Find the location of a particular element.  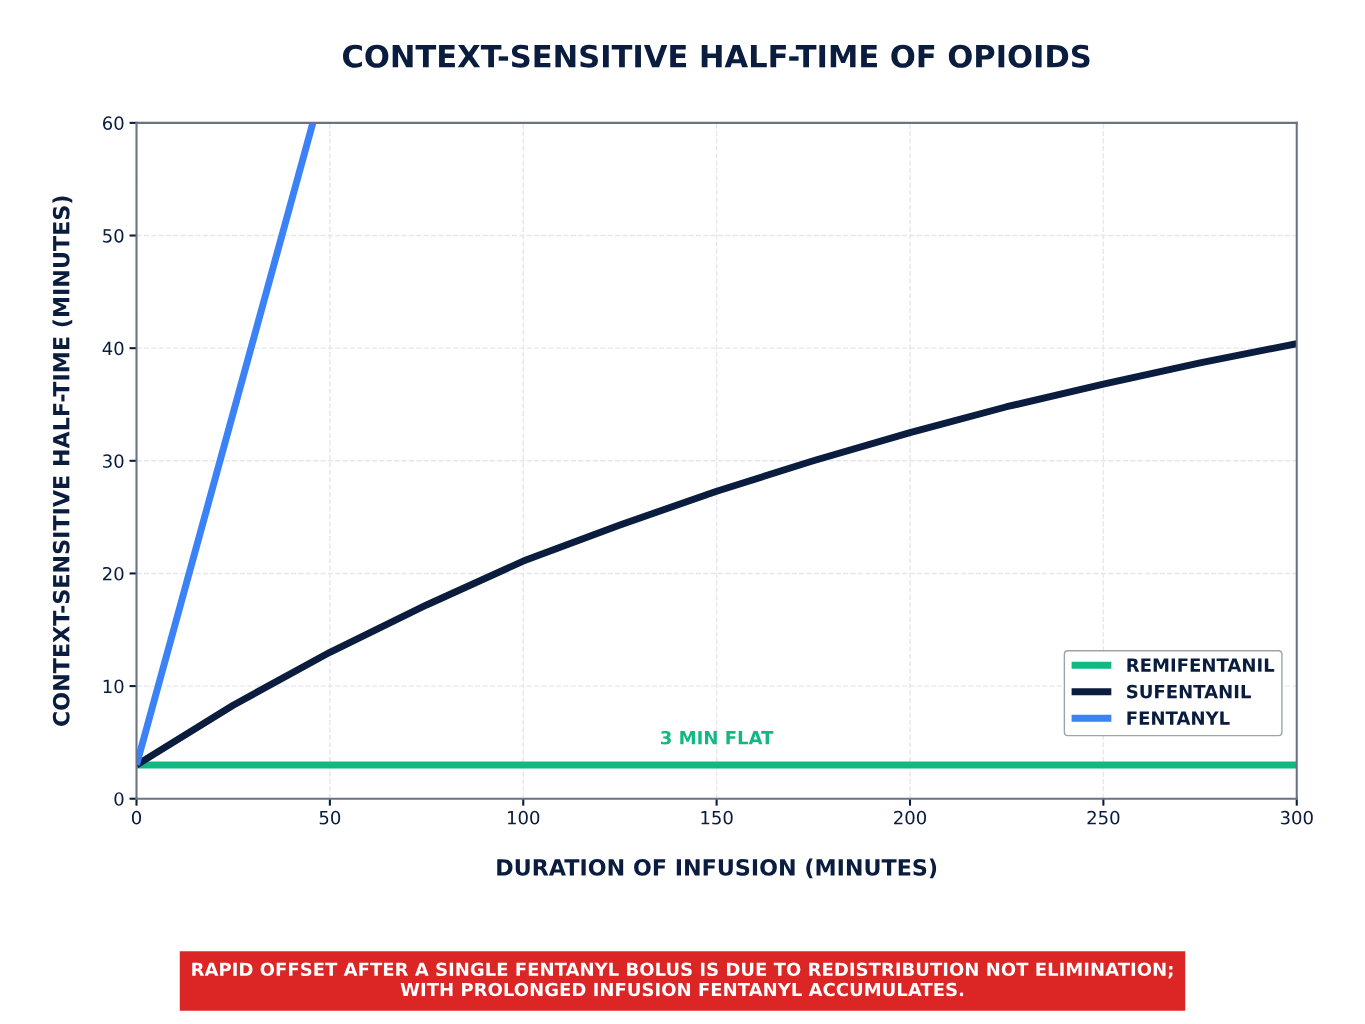

text: RAPID OFFSET AFTER A SINGLE FENTANYL BOLUS IS DUE TO REDISTRIBUTION NOT ELIMINATION; WITH PROLONGED INFUSION FENTANYL ACCUMULATES. is located at coordinates (682, 979).